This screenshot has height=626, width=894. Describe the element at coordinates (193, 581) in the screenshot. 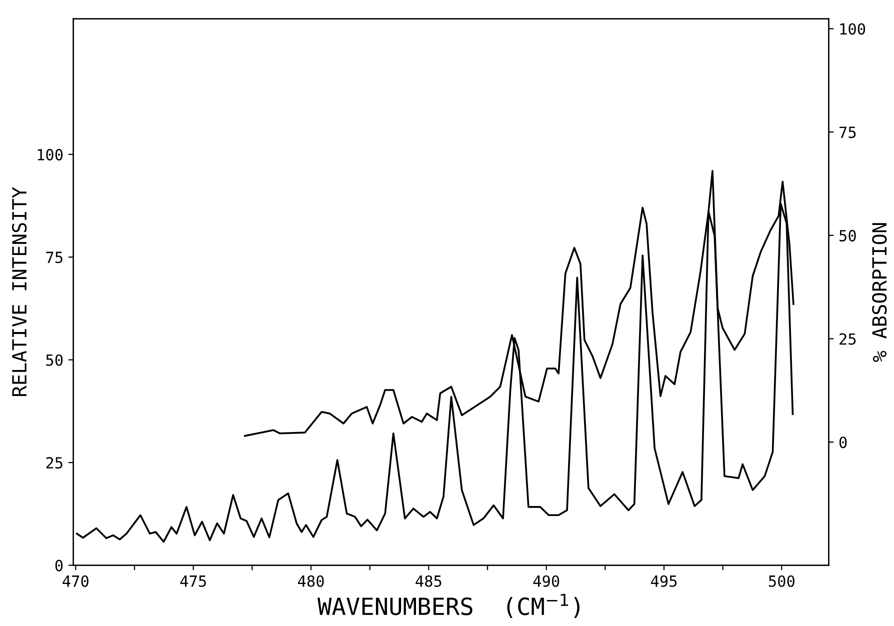

I see `x-tick-label: 475` at that location.